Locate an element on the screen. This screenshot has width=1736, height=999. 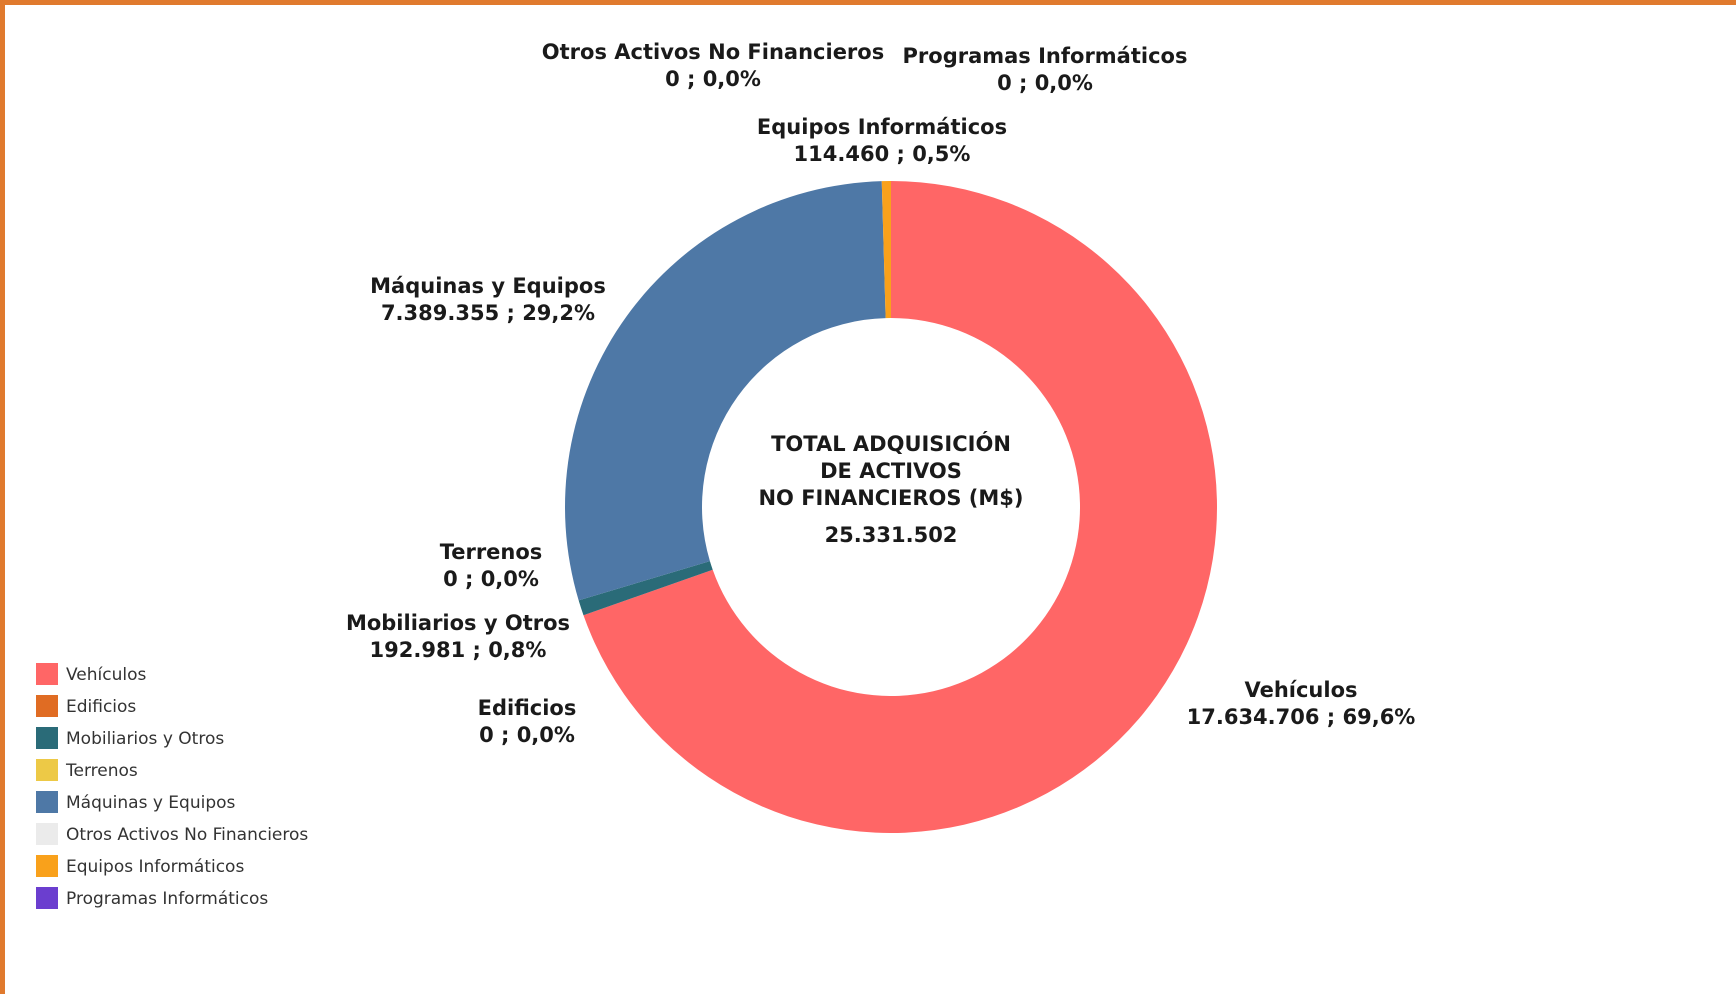
slice-label-value-equipos-informaticos: 114.460 ; 0,5% is located at coordinates (882, 154).